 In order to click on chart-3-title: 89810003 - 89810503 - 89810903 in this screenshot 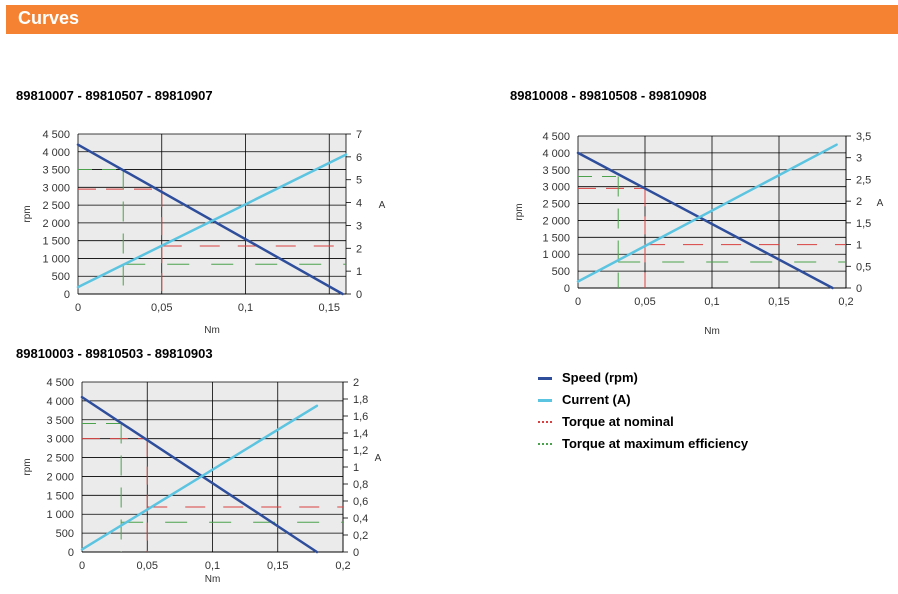, I will do `click(114, 353)`.